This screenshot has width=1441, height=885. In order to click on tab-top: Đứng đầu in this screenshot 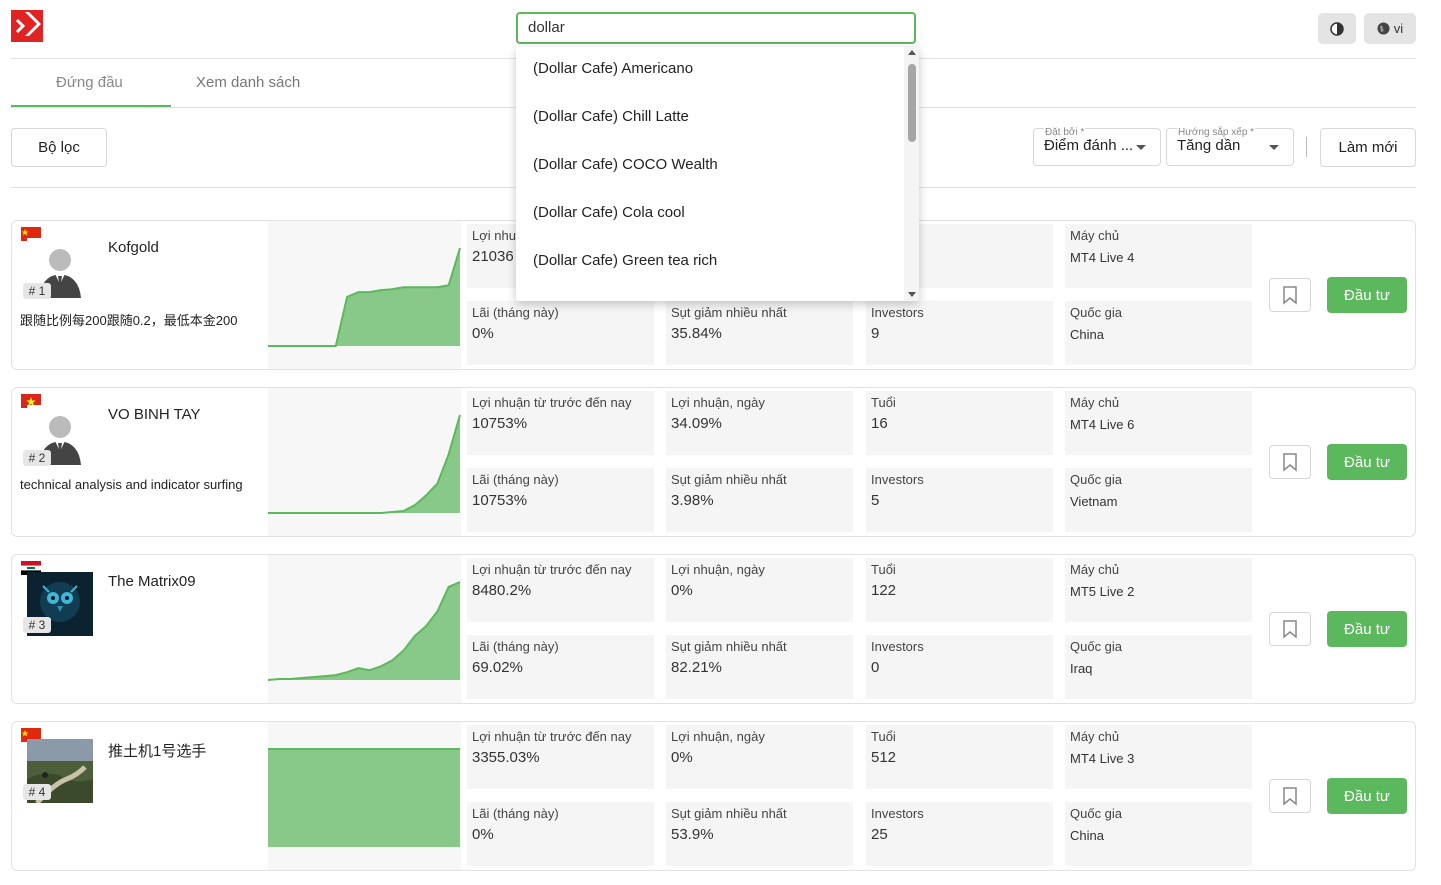, I will do `click(89, 82)`.